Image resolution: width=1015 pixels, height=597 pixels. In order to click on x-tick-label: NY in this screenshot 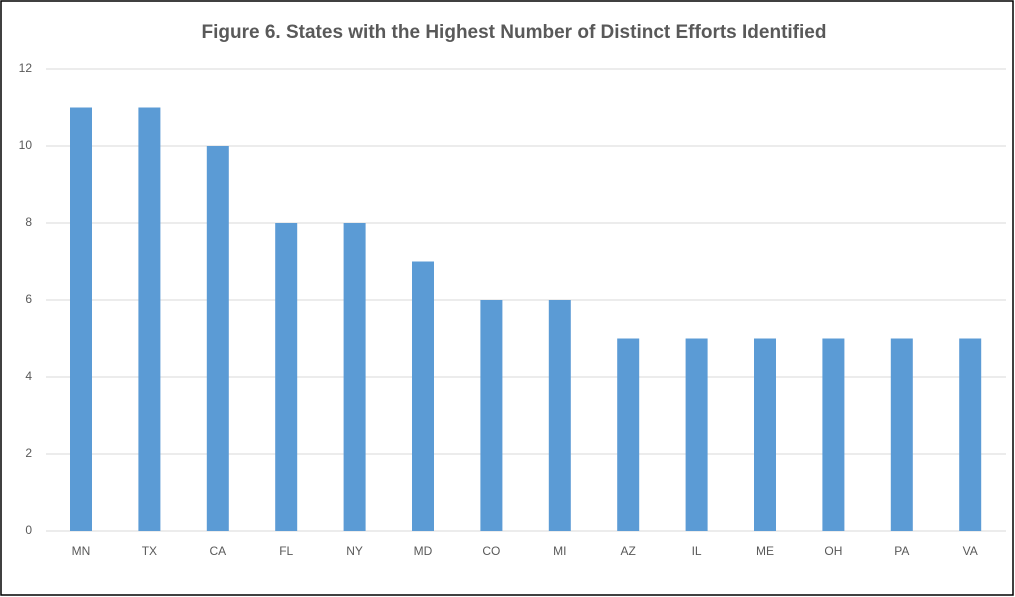, I will do `click(354, 551)`.